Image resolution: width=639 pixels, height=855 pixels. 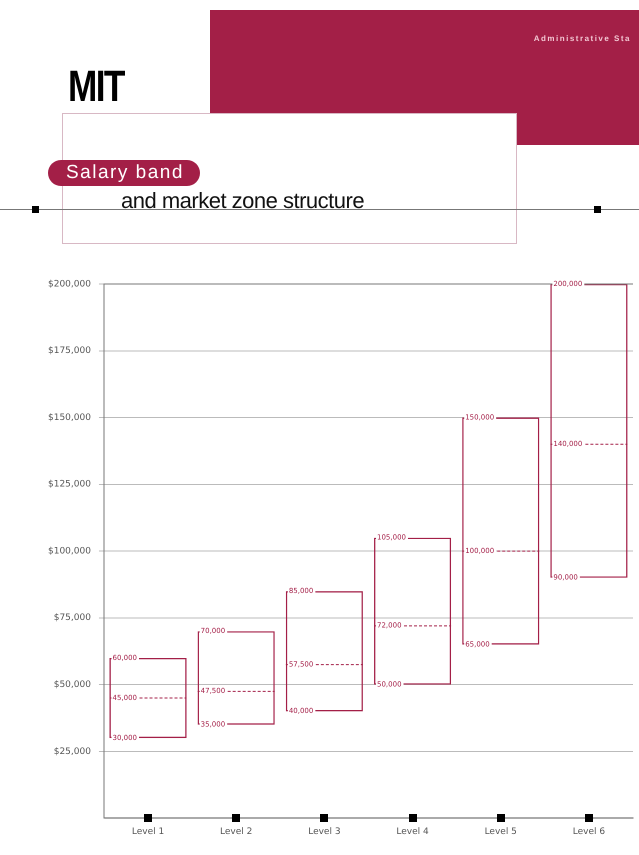 What do you see at coordinates (70, 417) in the screenshot?
I see `y-tick-label: $150,000` at bounding box center [70, 417].